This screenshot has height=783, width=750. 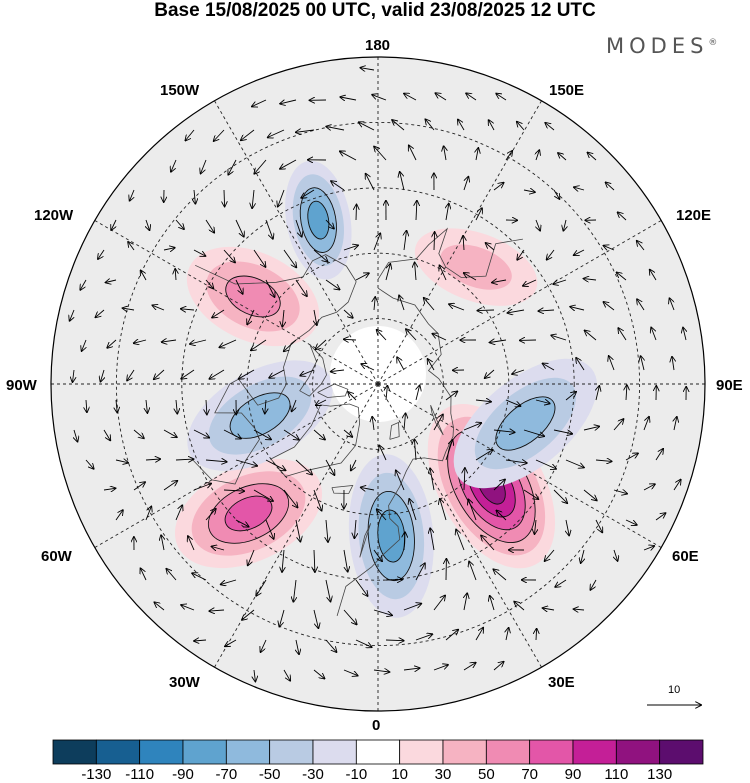 I want to click on colorbar-tick-label: 130, so click(x=660, y=774).